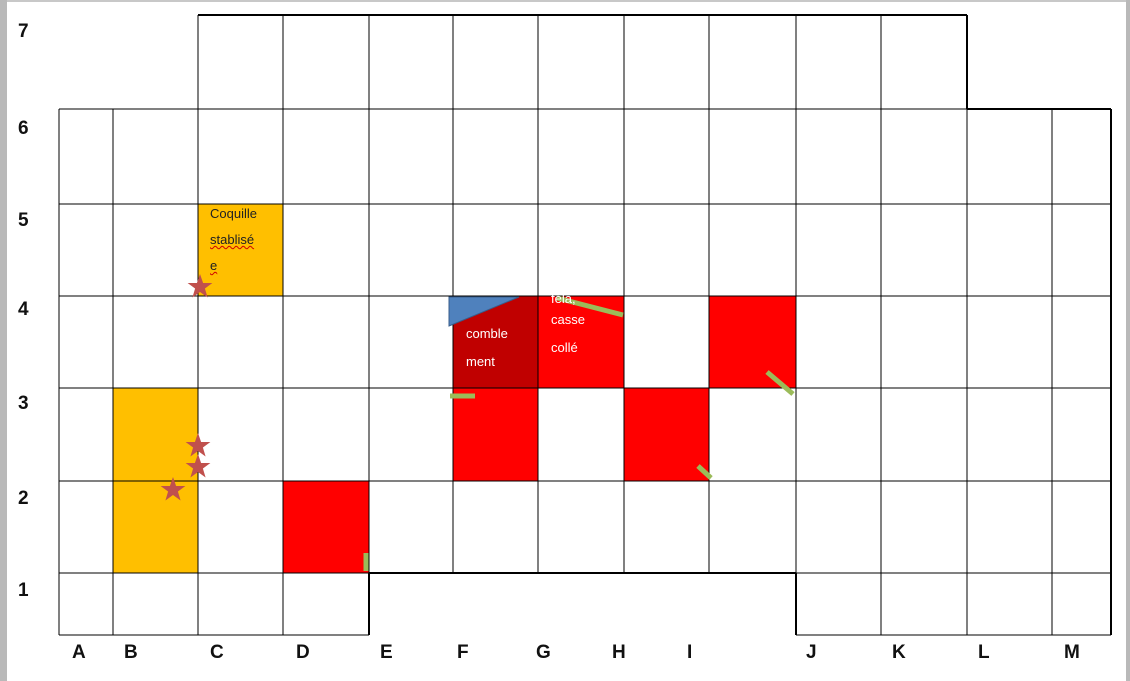 The width and height of the screenshot is (1130, 681). Describe the element at coordinates (463, 652) in the screenshot. I see `col-label-f: F` at that location.